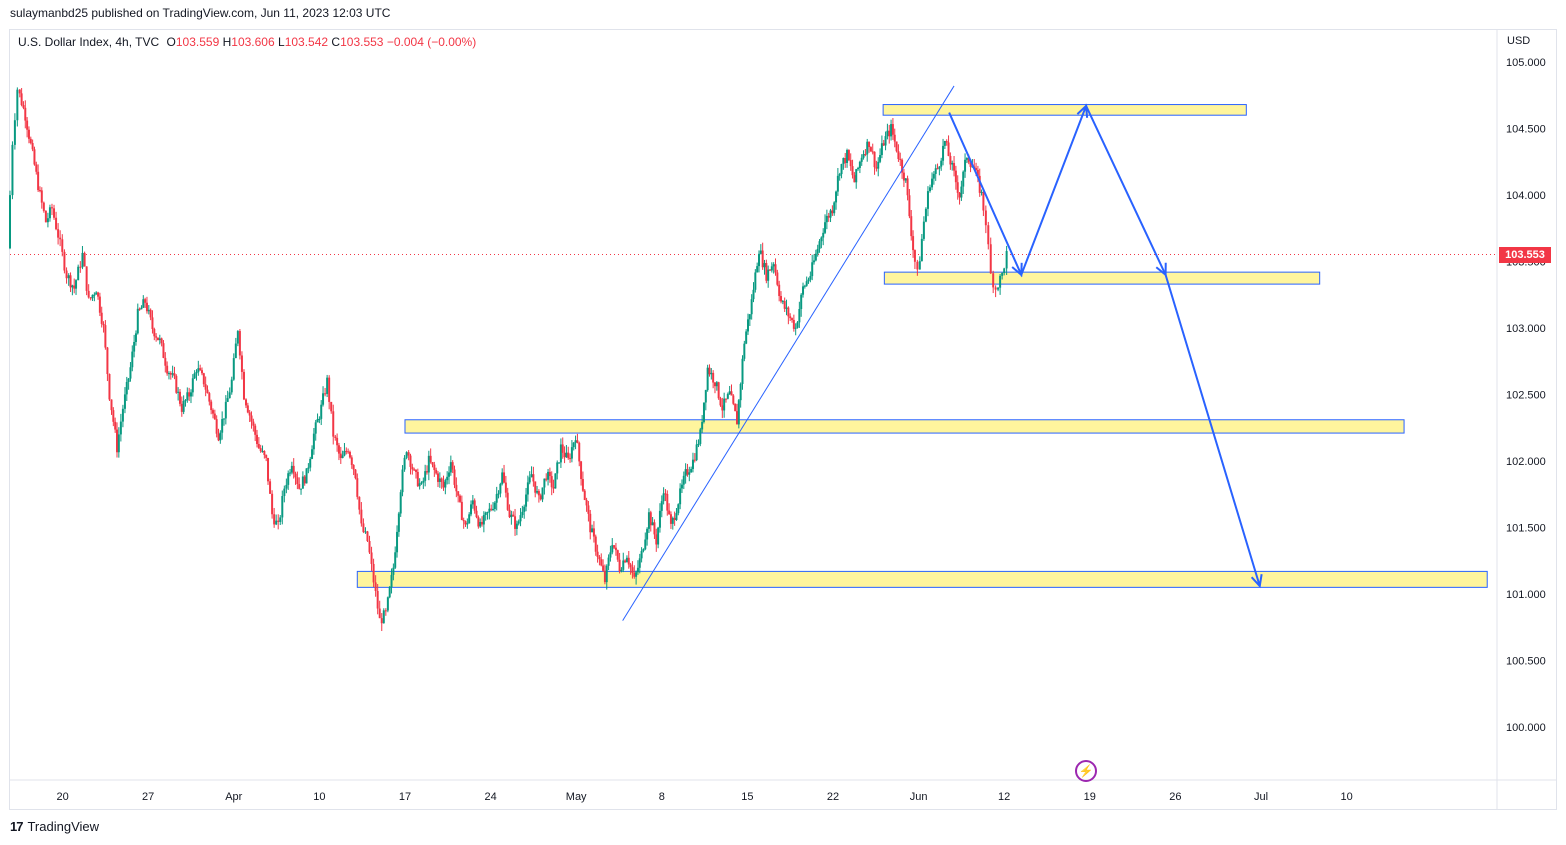  What do you see at coordinates (1346, 797) in the screenshot?
I see `x-tick-label: 10` at bounding box center [1346, 797].